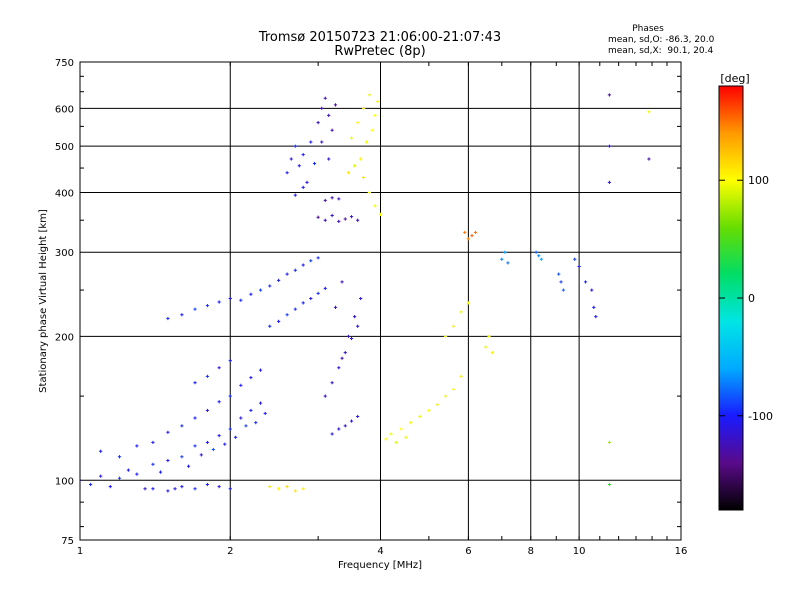 Image resolution: width=800 pixels, height=600 pixels. I want to click on y-tick-label: 750, so click(64, 63).